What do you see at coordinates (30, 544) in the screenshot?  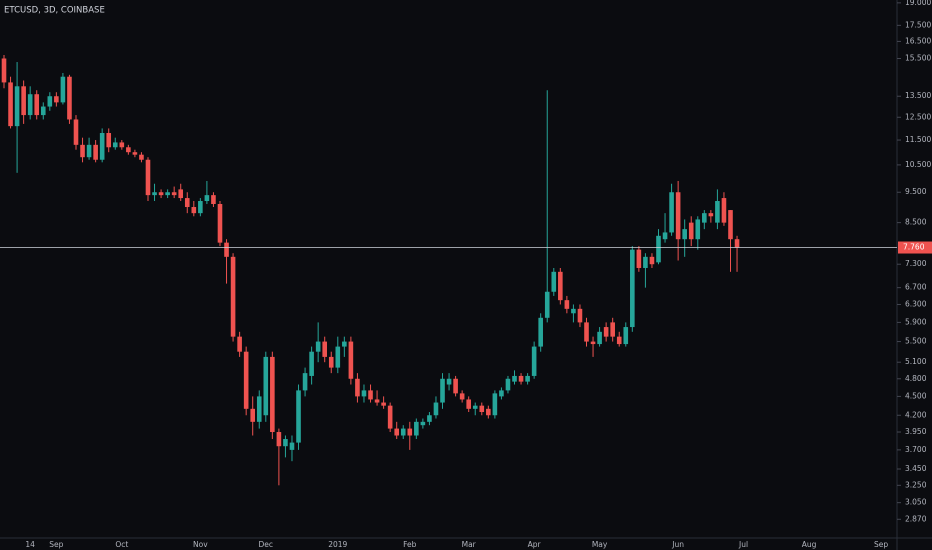 I see `x-tick-label: 14` at bounding box center [30, 544].